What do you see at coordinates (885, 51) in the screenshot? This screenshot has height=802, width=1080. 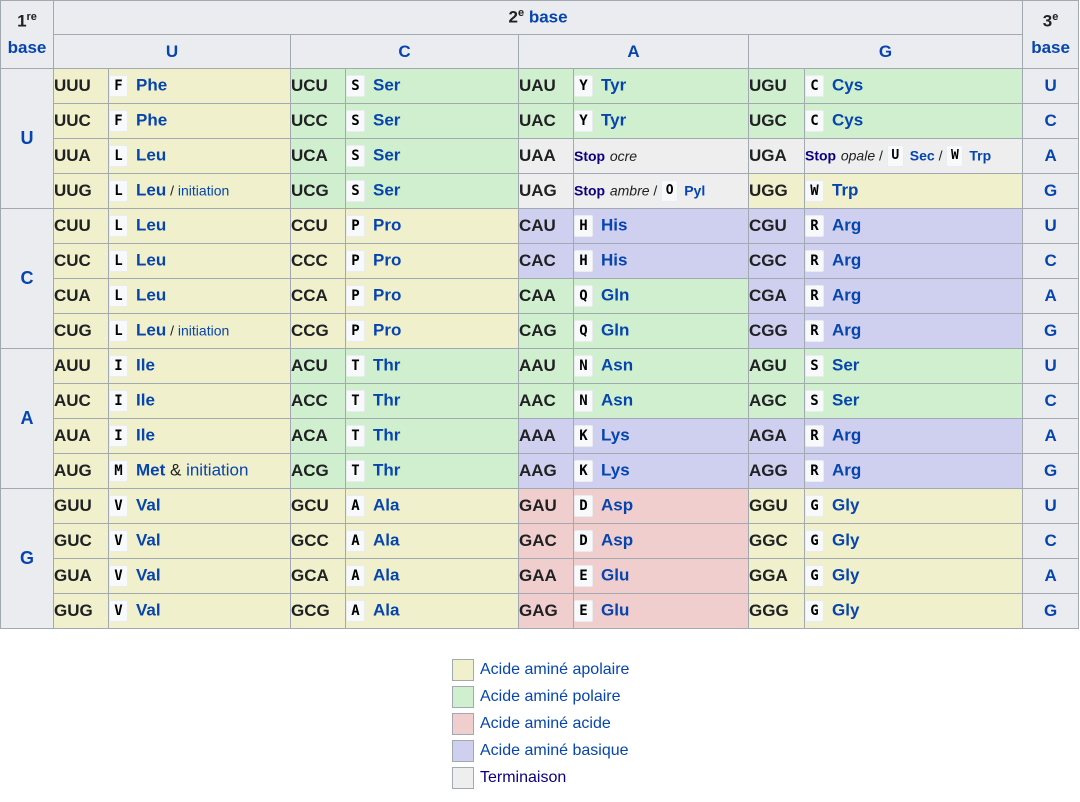 I see `column-header-g: G` at bounding box center [885, 51].